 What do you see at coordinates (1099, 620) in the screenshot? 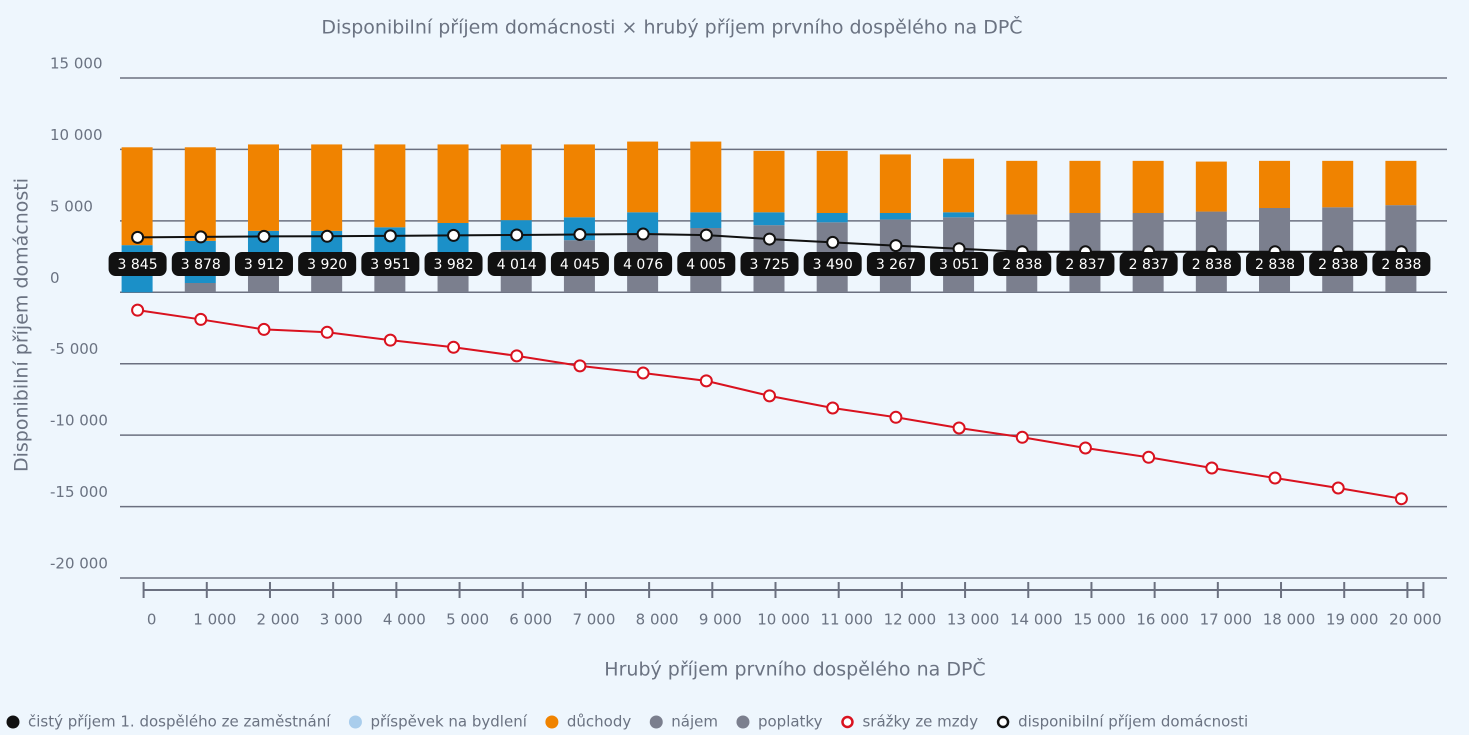
I see `x-tick-label: 15 000` at bounding box center [1099, 620].